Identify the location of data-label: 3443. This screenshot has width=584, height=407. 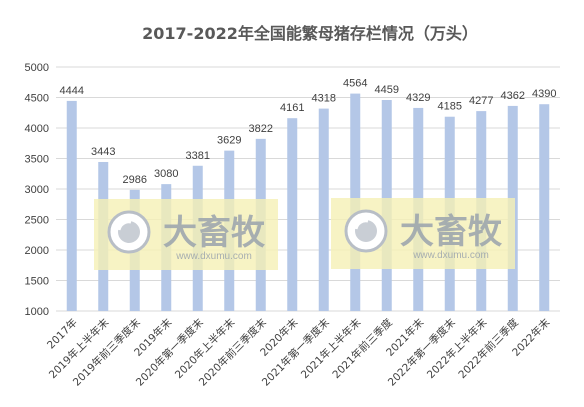
(103, 152).